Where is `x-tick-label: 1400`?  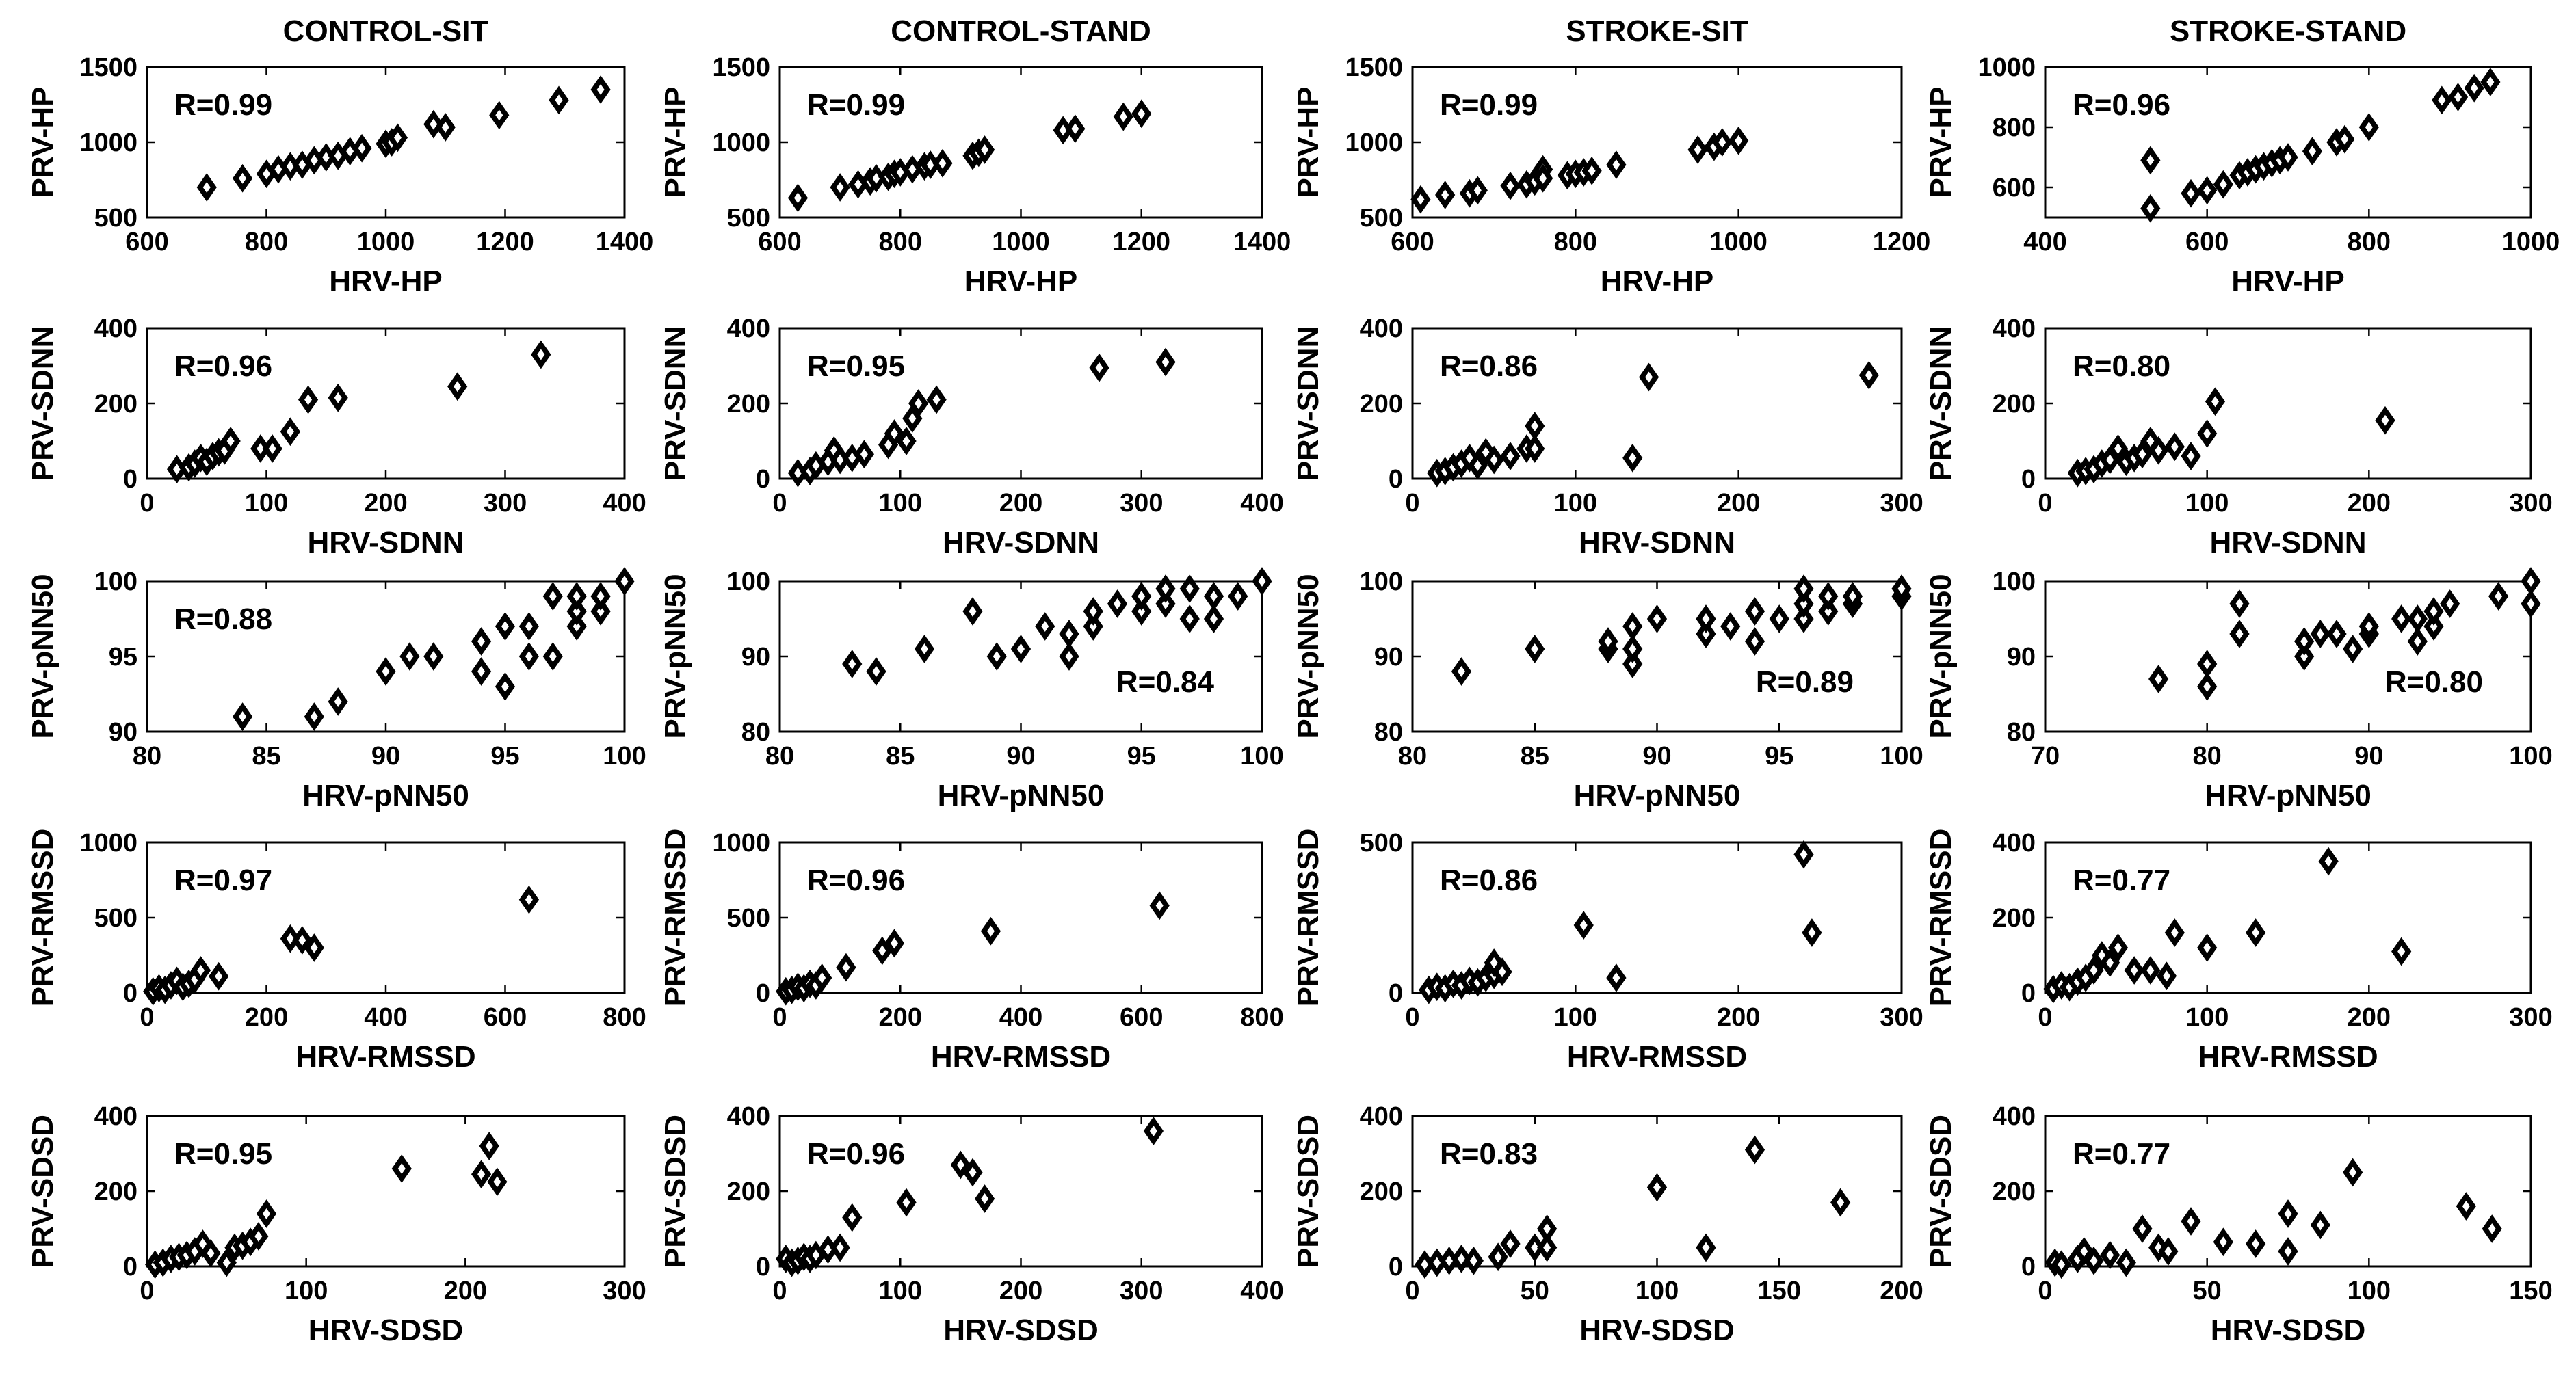
x-tick-label: 1400 is located at coordinates (625, 242).